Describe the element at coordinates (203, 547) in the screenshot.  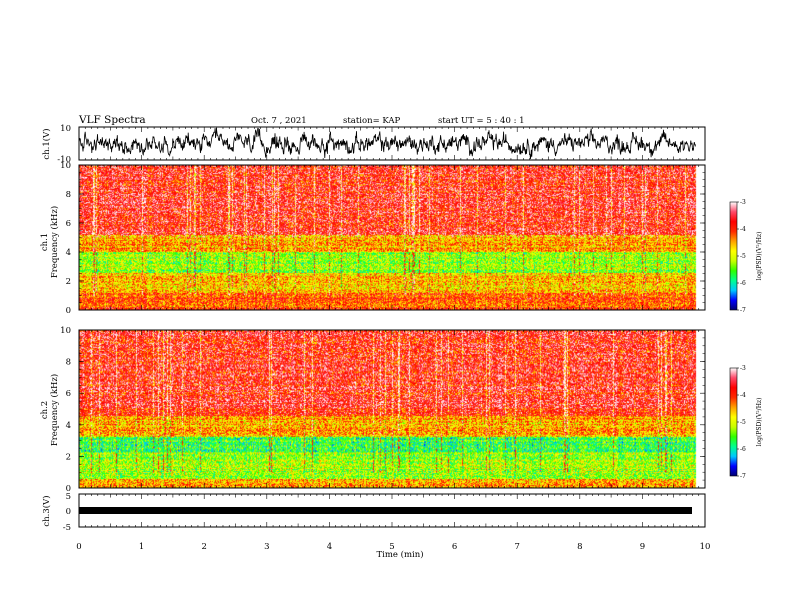
I see `time-tick-label: 2` at that location.